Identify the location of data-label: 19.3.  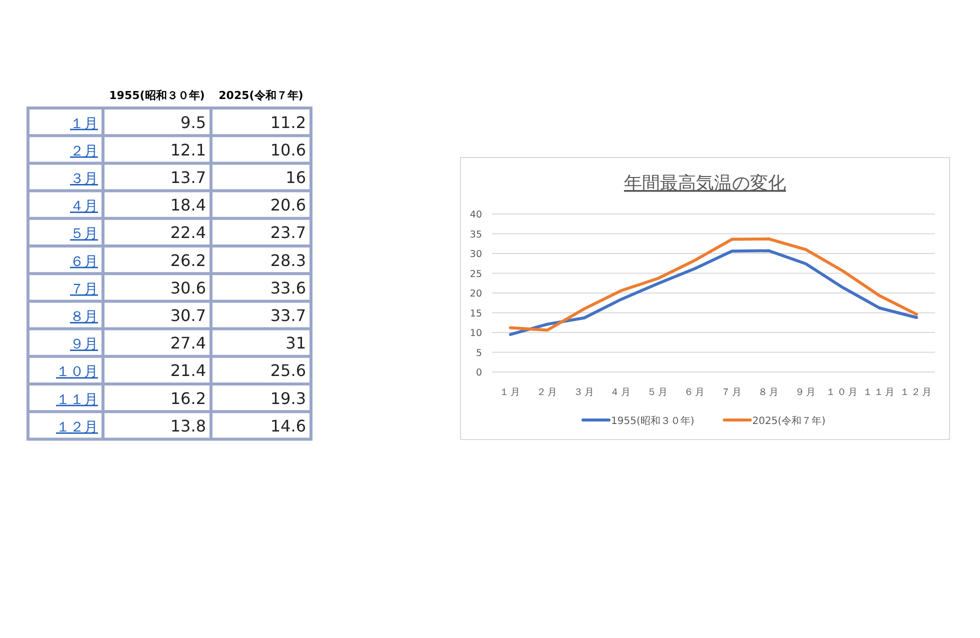
(288, 398).